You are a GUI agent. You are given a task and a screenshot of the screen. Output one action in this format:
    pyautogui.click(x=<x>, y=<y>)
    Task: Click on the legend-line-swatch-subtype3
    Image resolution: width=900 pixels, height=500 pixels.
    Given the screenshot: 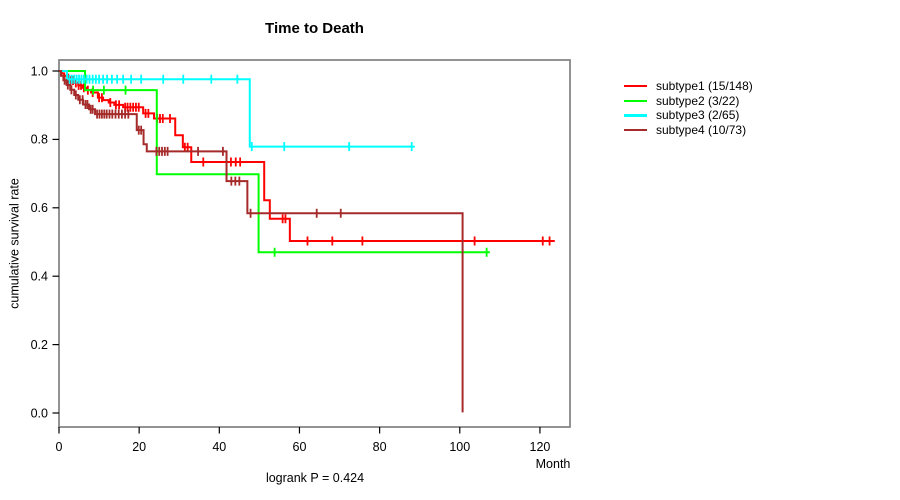 What is the action you would take?
    pyautogui.click(x=635, y=115)
    